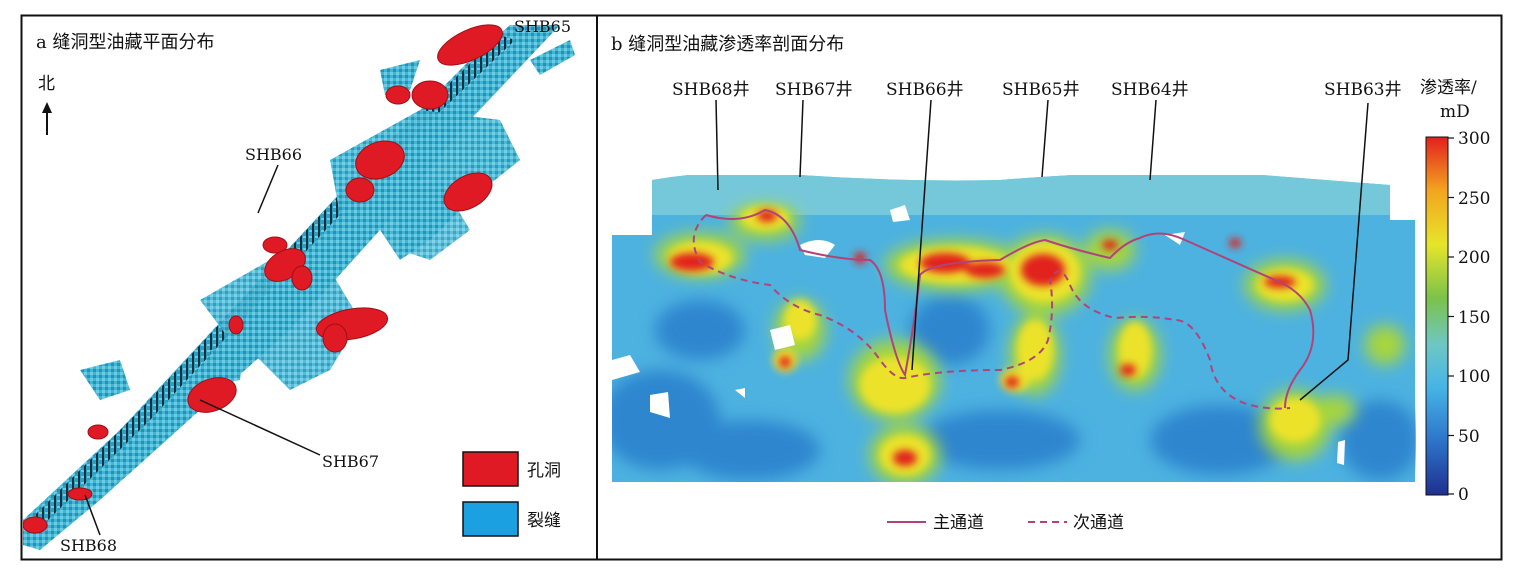 Image resolution: width=1518 pixels, height=577 pixels. Describe the element at coordinates (47, 118) in the screenshot. I see `north-arrow-icon` at that location.